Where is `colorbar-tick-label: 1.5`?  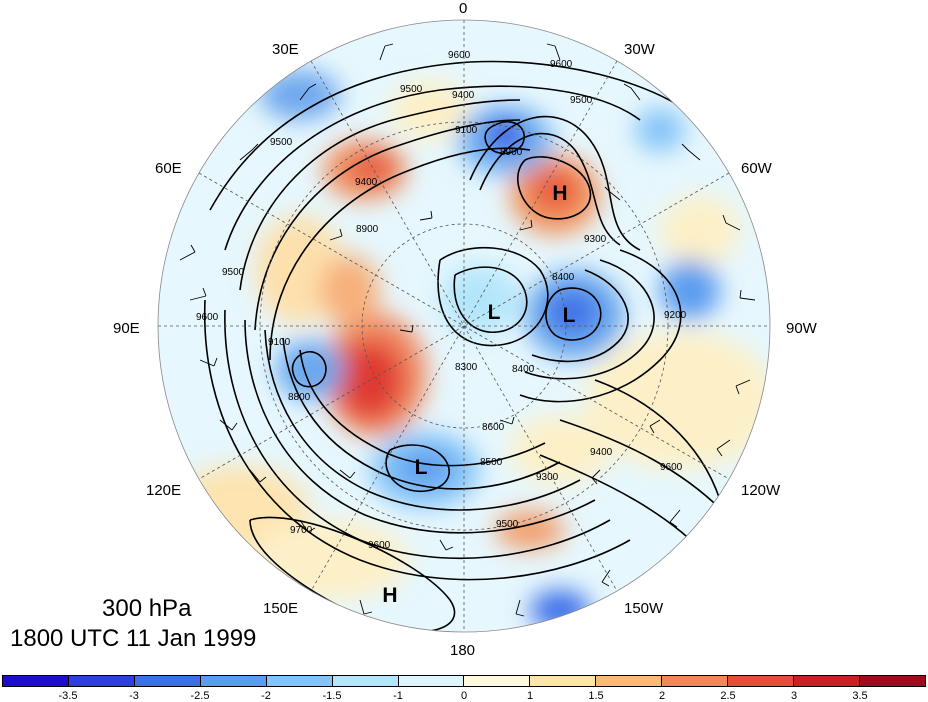
colorbar-tick-label: 1.5 is located at coordinates (596, 696).